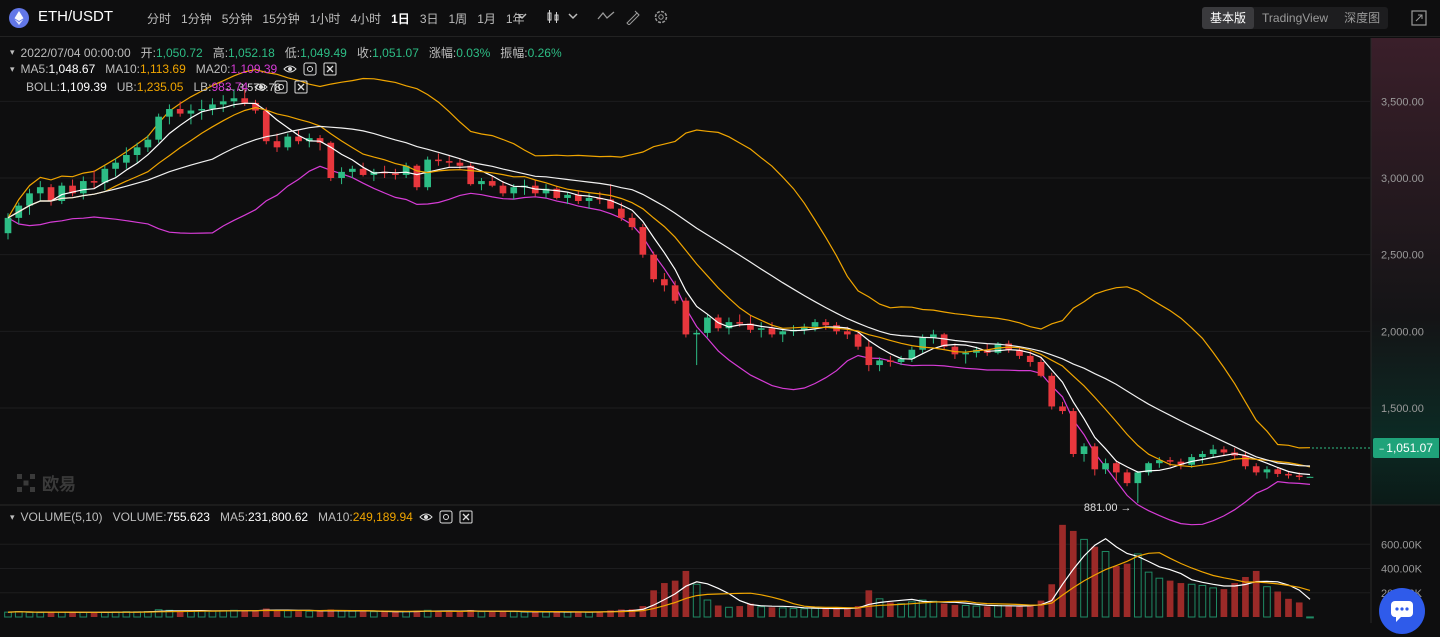  What do you see at coordinates (1406, 448) in the screenshot?
I see `last-price-tag: −1,051.07` at bounding box center [1406, 448].